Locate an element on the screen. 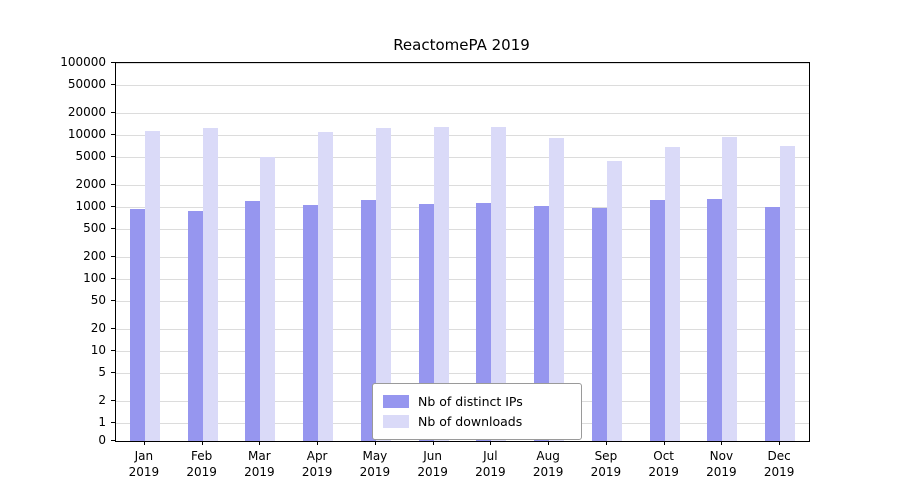 Image resolution: width=900 pixels, height=500 pixels. legend-item-downloads: Nb of downloads is located at coordinates (477, 421).